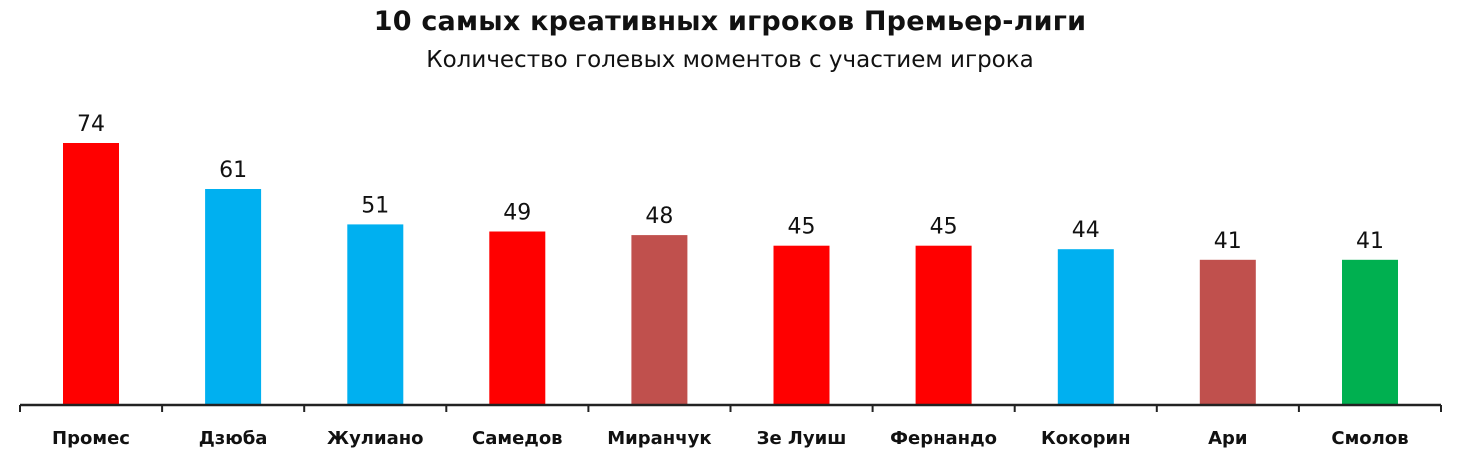 The height and width of the screenshot is (465, 1460). Describe the element at coordinates (1086, 230) in the screenshot. I see `data-label-8: 44` at that location.